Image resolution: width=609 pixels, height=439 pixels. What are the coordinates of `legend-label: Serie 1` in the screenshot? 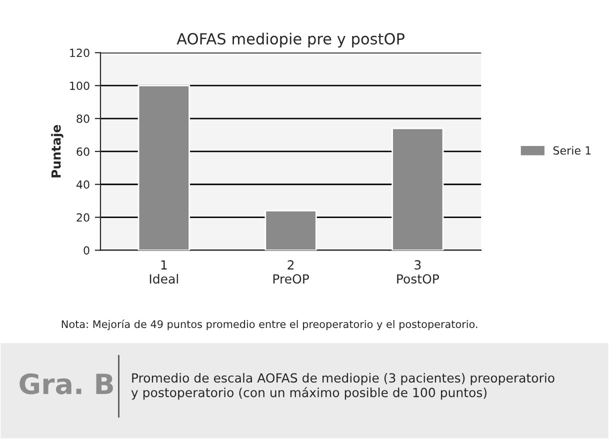 It's located at (572, 150).